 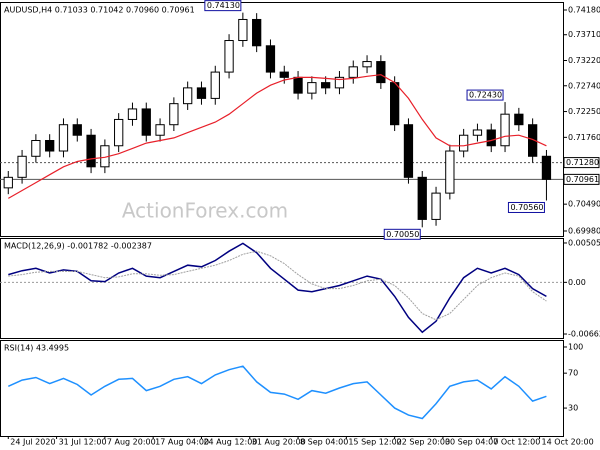 What do you see at coordinates (584, 242) in the screenshot?
I see `y-tick-label: 0.005052` at bounding box center [584, 242].